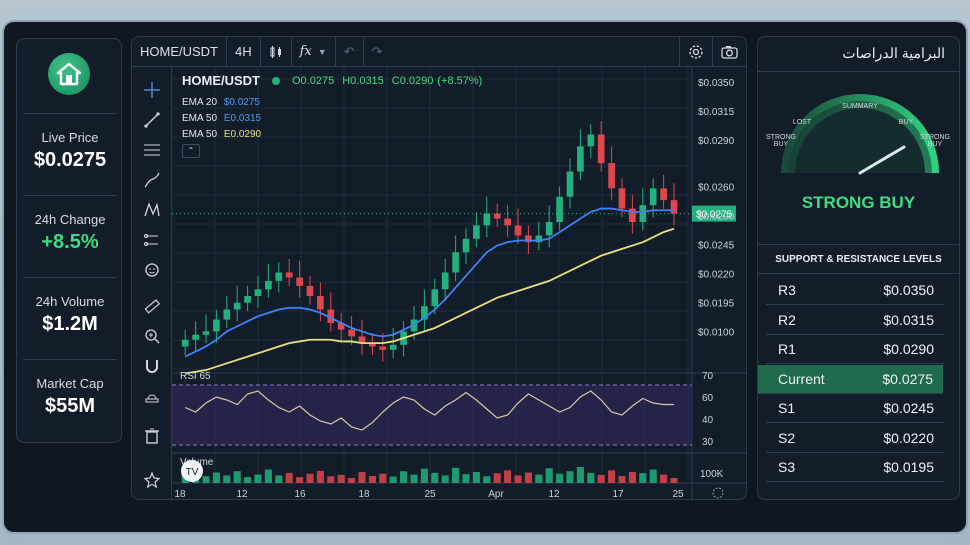 The width and height of the screenshot is (970, 545). I want to click on indicators-button: fx ▼, so click(314, 51).